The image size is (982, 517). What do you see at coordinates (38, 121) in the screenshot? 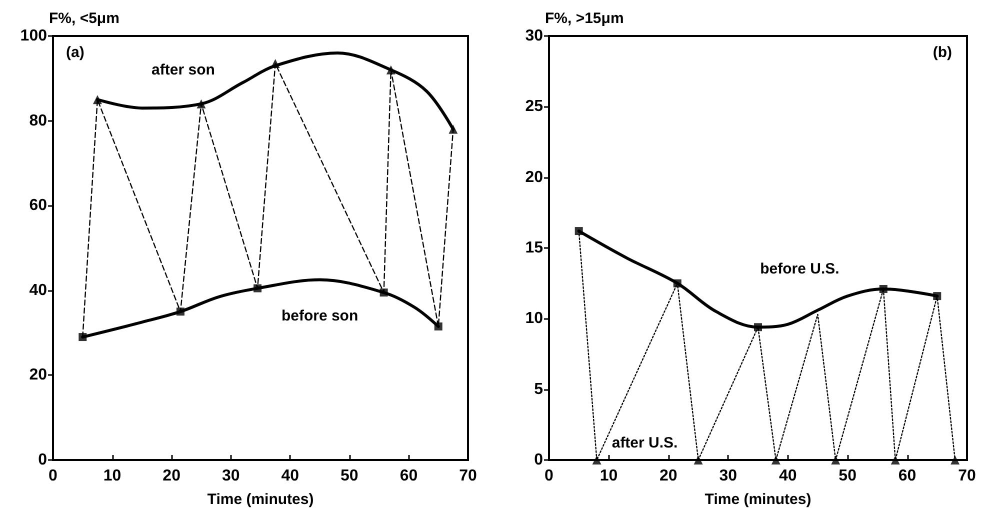
I see `y-tick-label: 80` at bounding box center [38, 121].